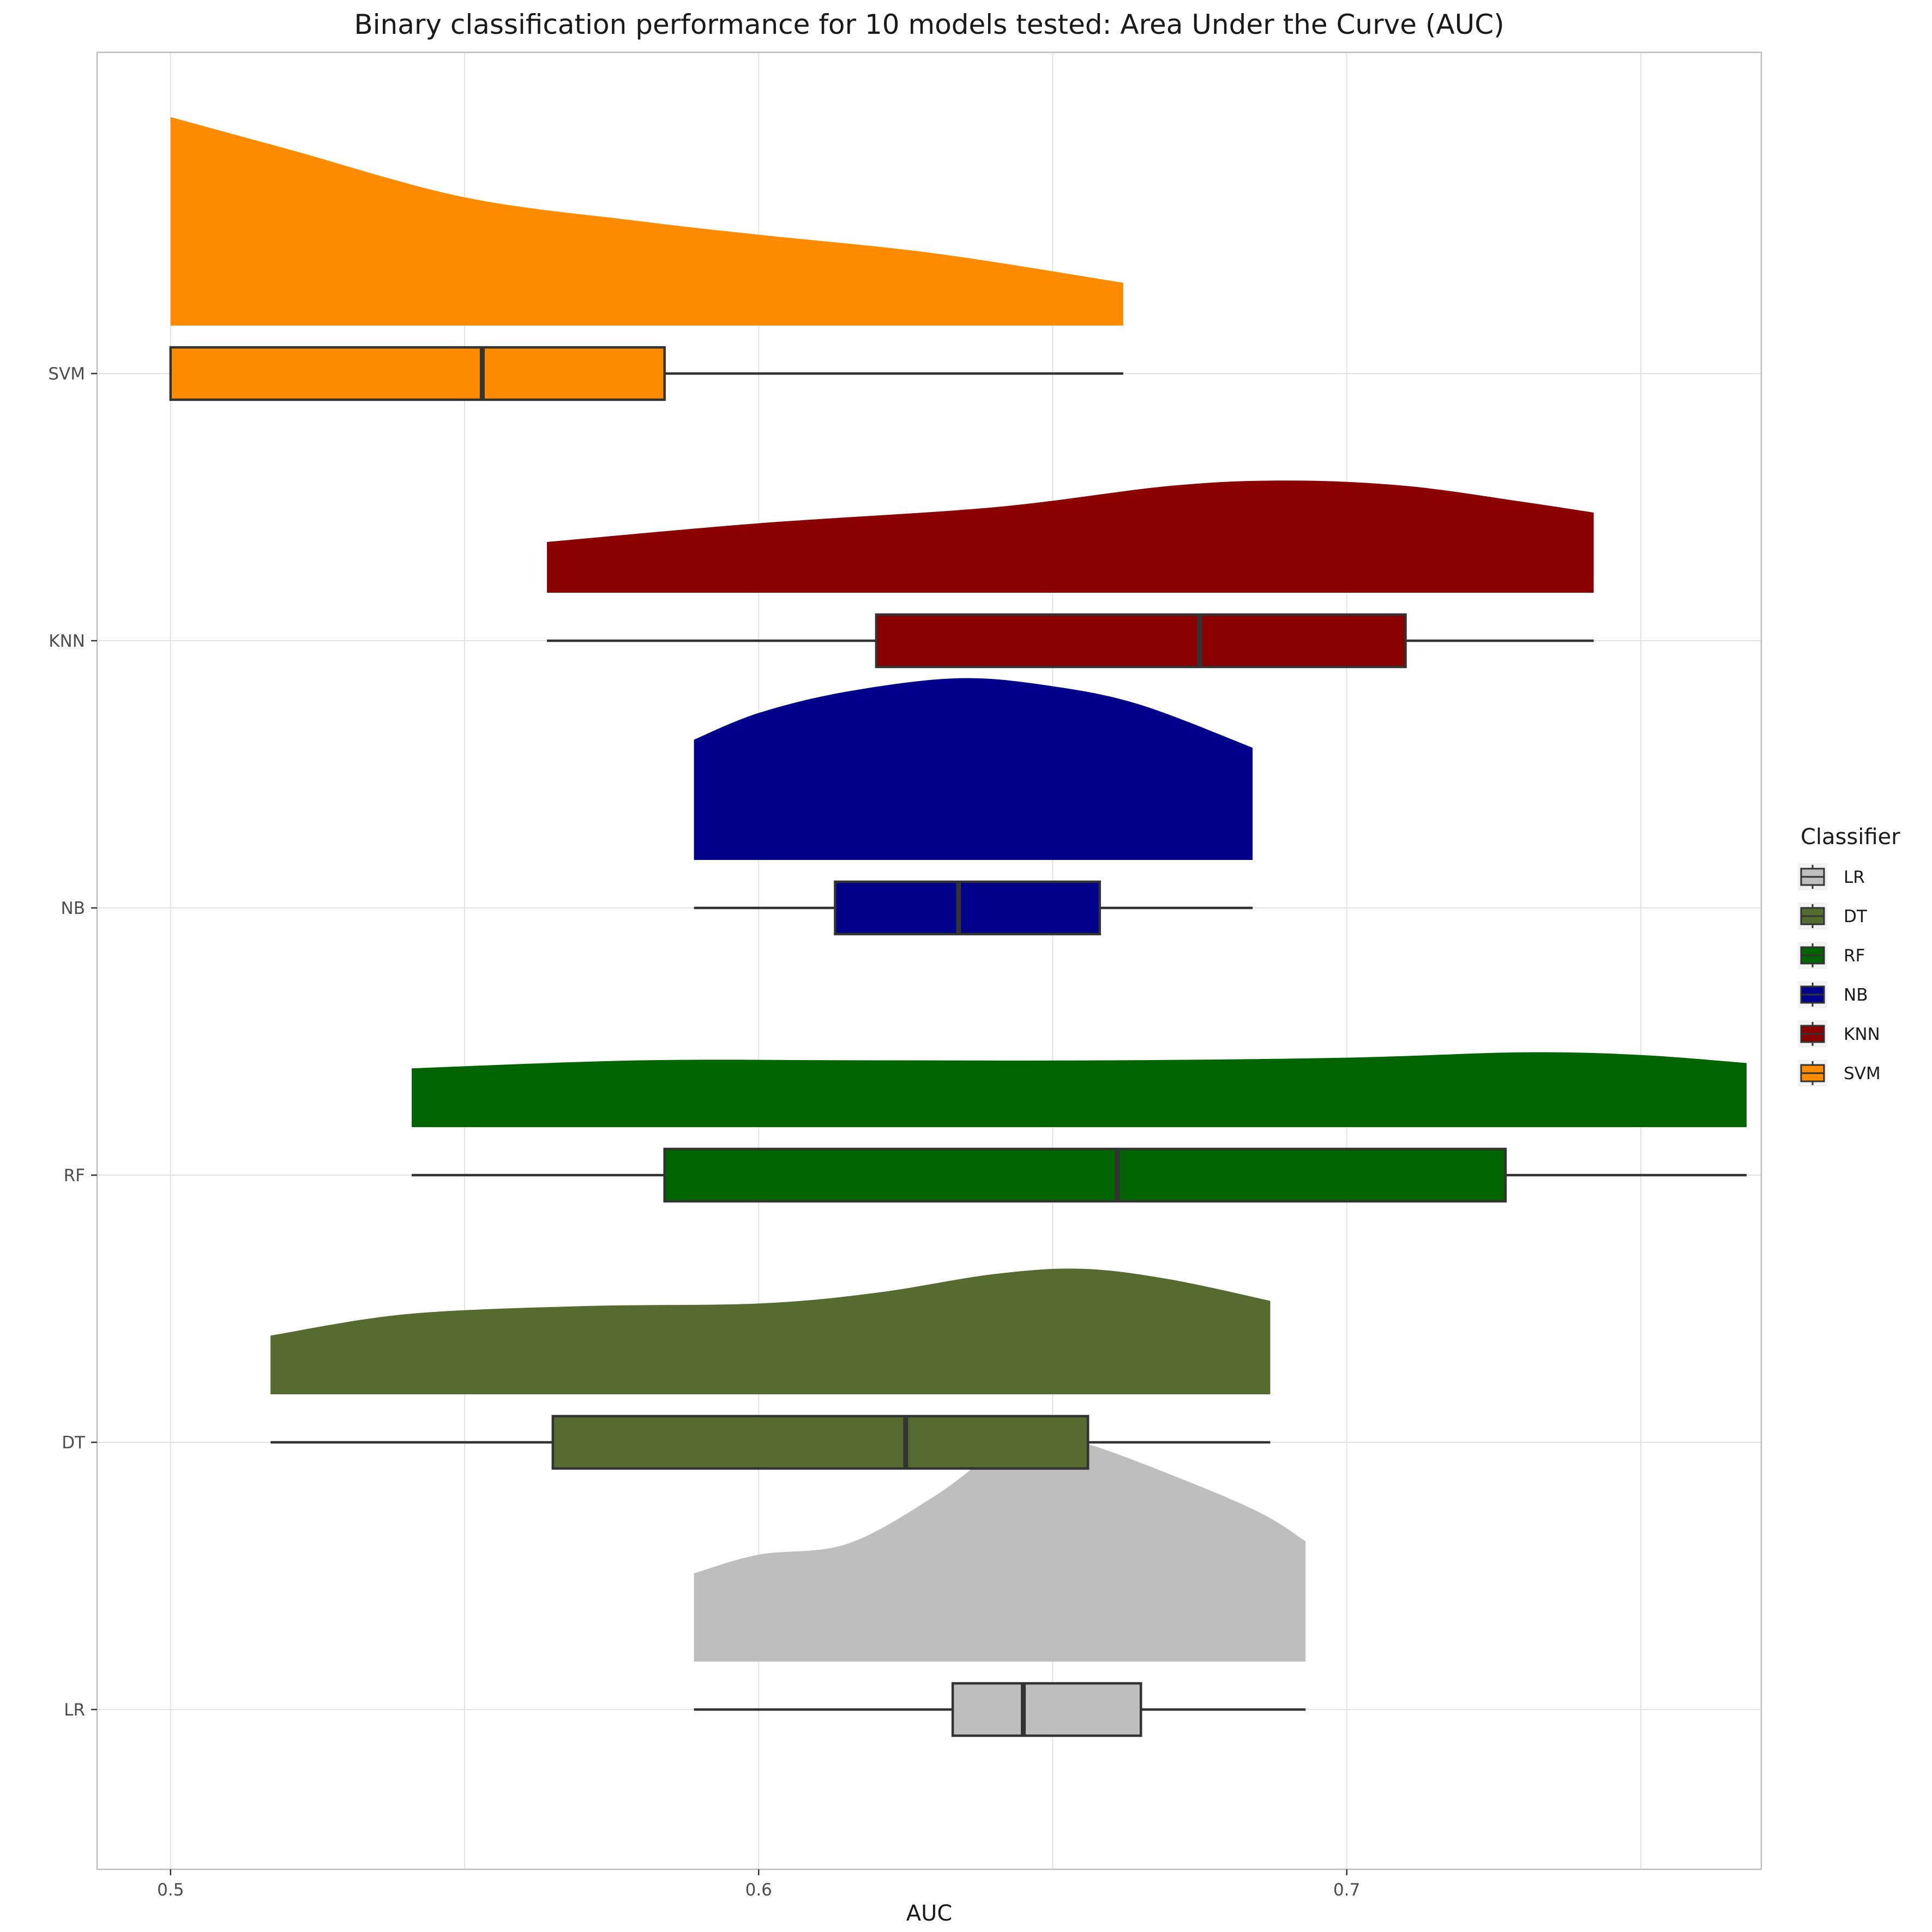  I want to click on y-axis-ticks: LR DT RF NB KNN SVM, so click(72, 1042).